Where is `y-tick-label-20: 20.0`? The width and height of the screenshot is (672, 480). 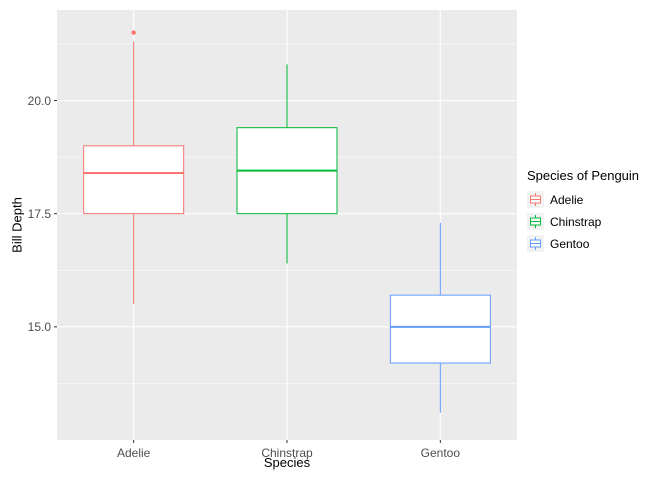
y-tick-label-20: 20.0 is located at coordinates (39, 100).